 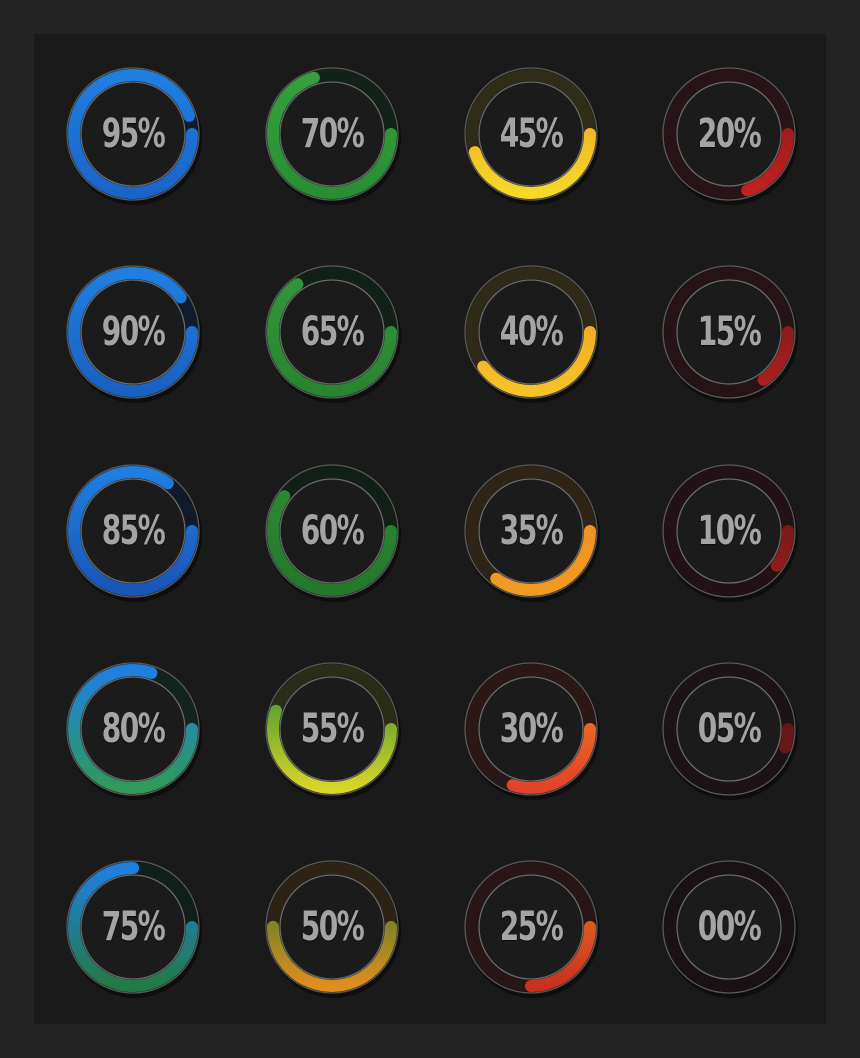 I want to click on progress-ring: 90%, so click(x=133, y=332).